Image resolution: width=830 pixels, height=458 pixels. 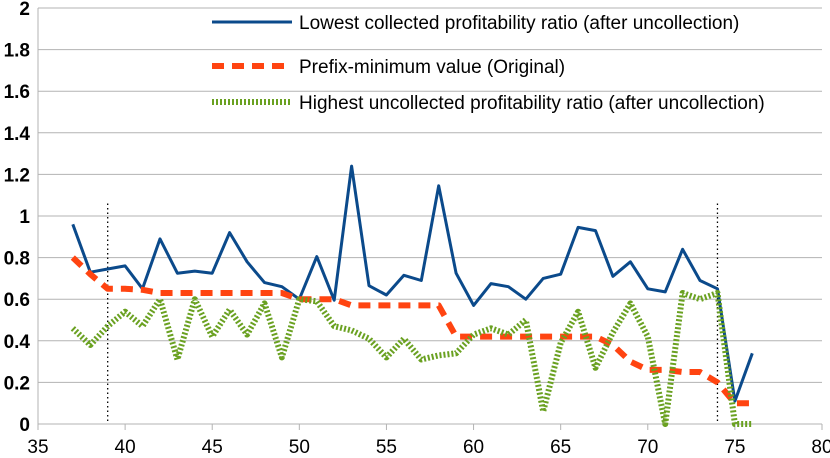 I want to click on y-tick-label: 0.6, so click(x=17, y=300).